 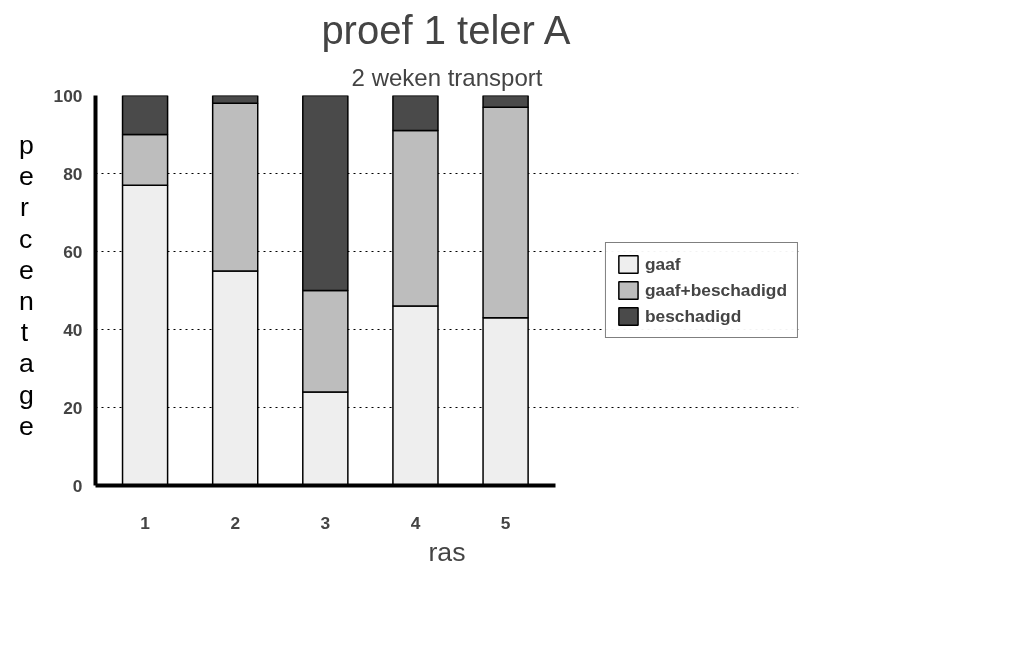 I want to click on x-tick-label: 1, so click(x=145, y=522).